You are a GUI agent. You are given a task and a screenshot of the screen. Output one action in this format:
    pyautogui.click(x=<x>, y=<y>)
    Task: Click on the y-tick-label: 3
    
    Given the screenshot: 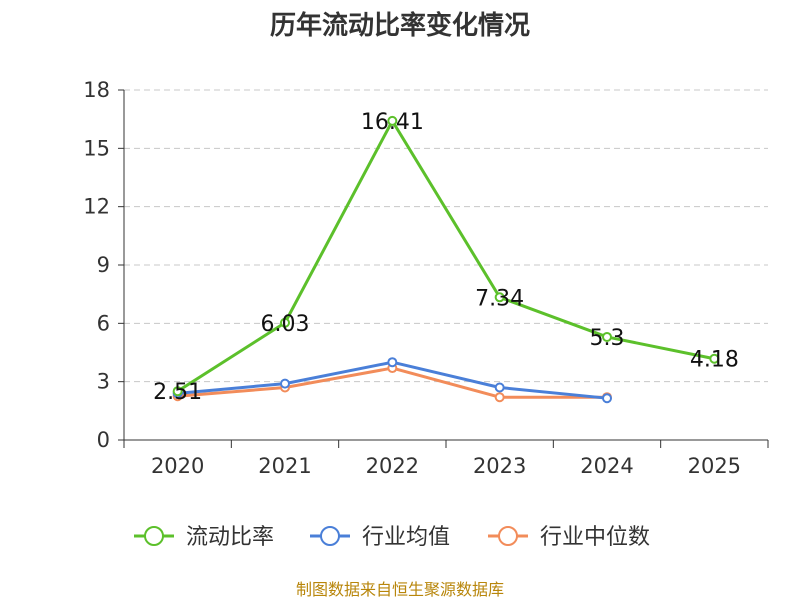 What is the action you would take?
    pyautogui.click(x=103, y=382)
    